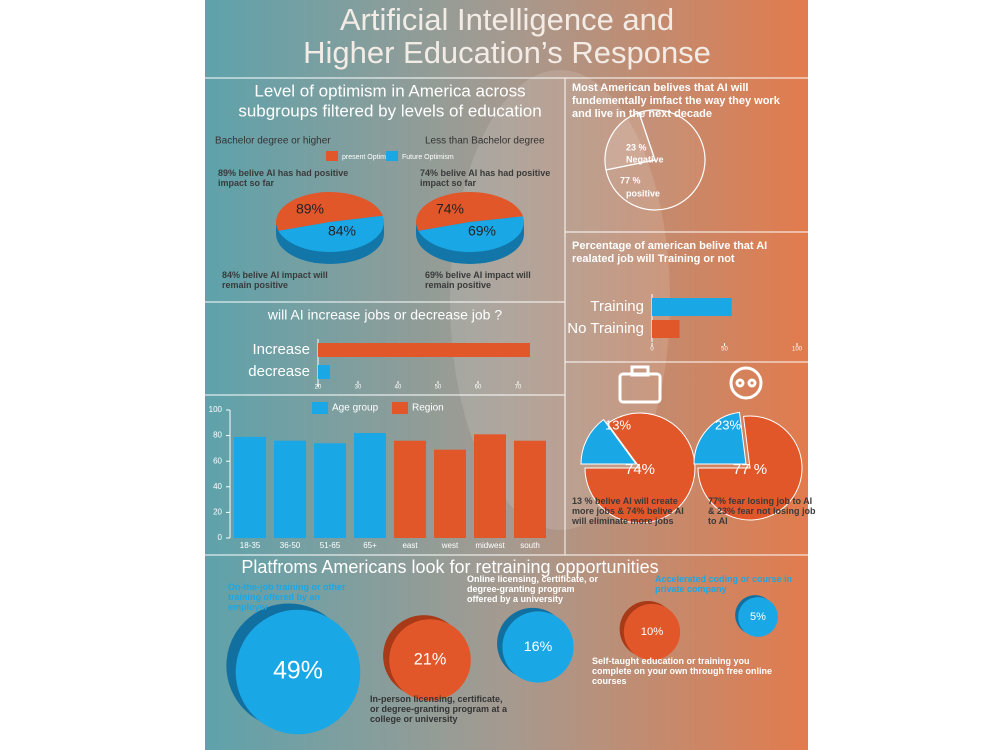 The image size is (1000, 750). I want to click on y-tick-label: 80, so click(217, 435).